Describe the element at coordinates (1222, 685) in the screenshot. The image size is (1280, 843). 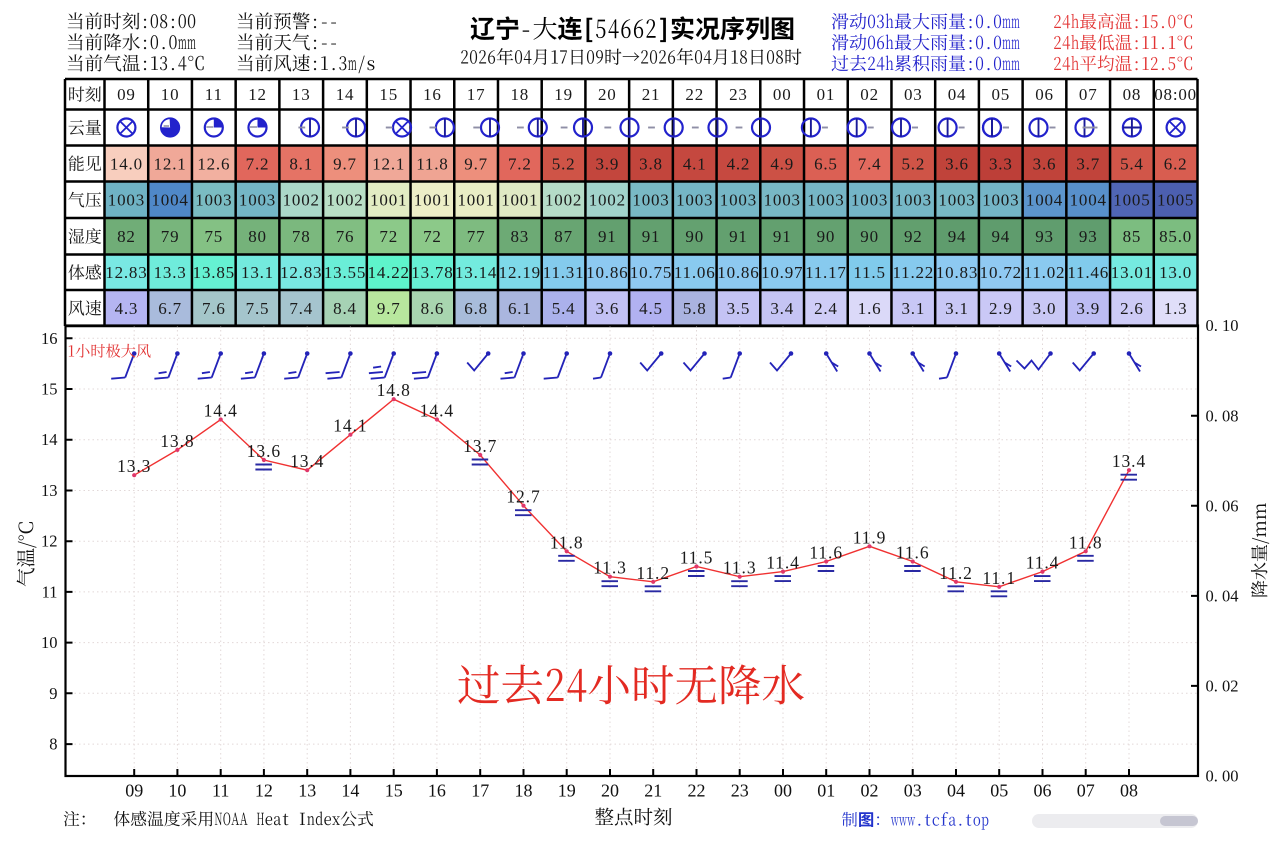
I see `svg-text: 0. 02` at that location.